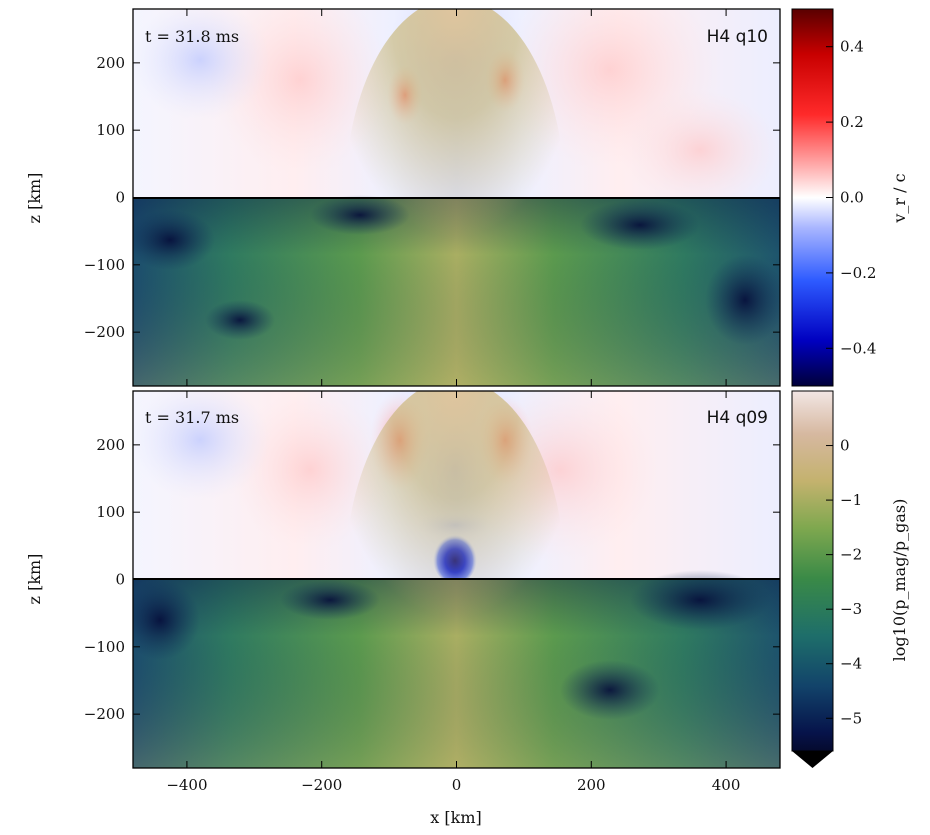 The image size is (930, 835). What do you see at coordinates (858, 273) in the screenshot?
I see `colorbar-tick-label: −0.2` at bounding box center [858, 273].